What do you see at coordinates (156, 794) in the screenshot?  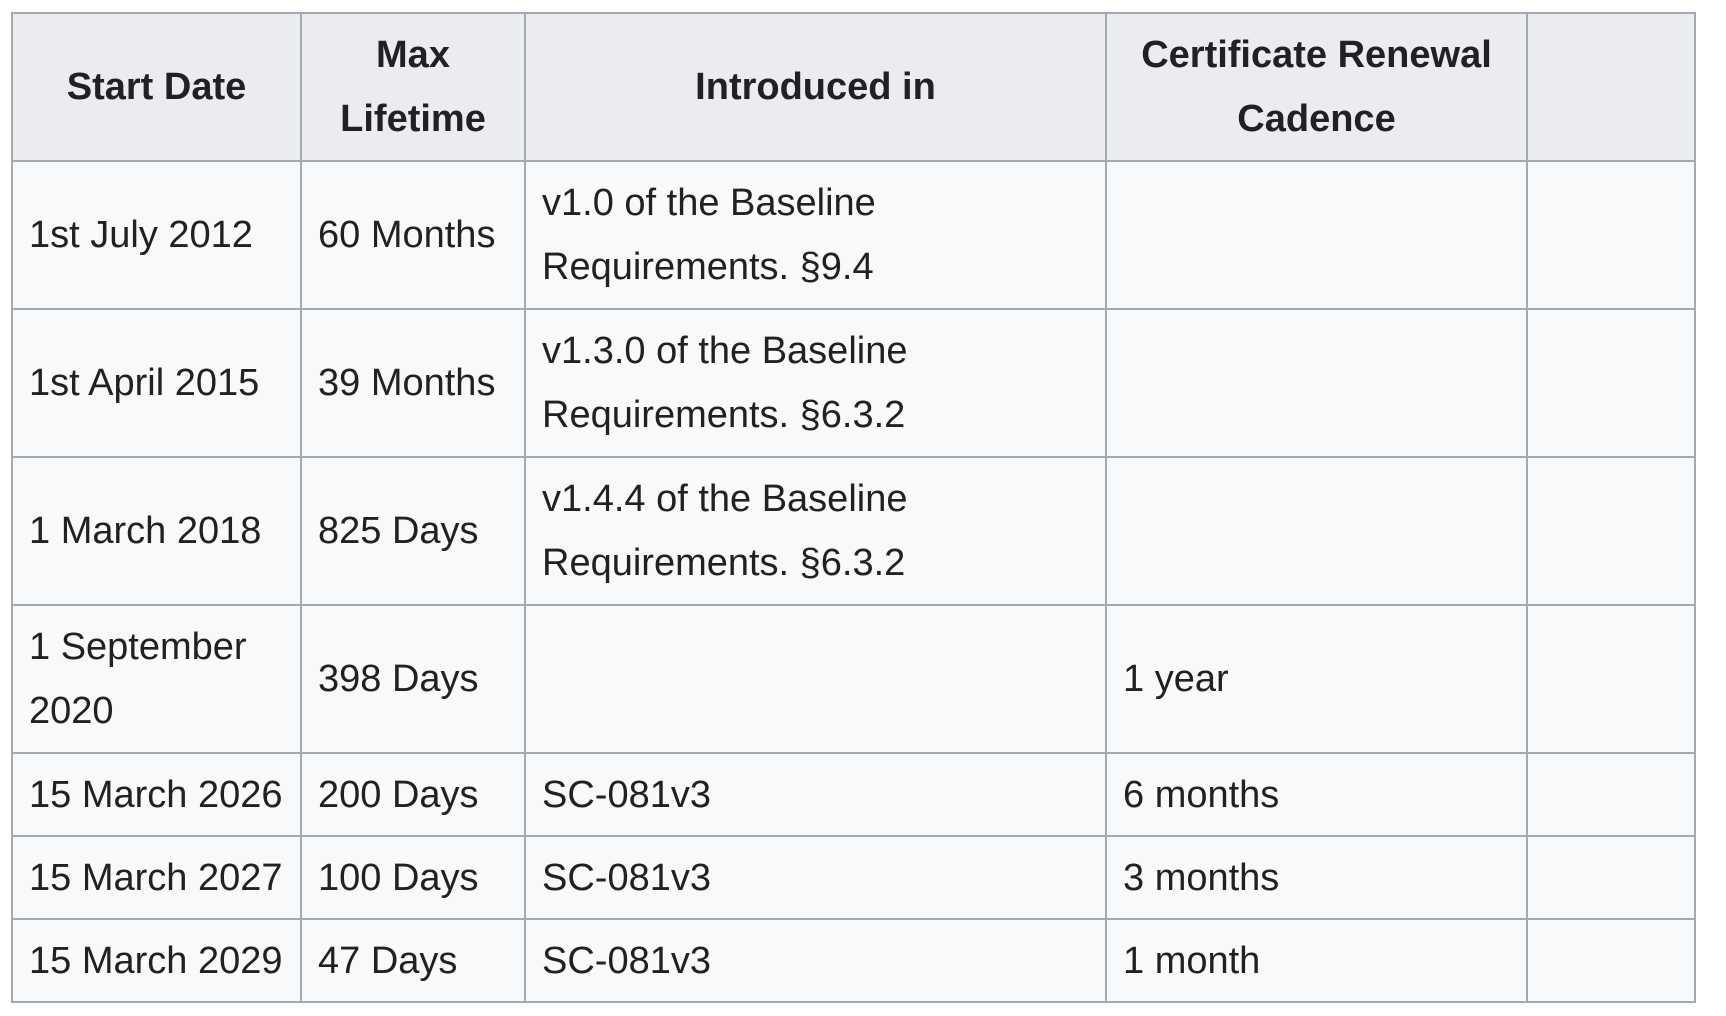 I see `cell-start-date: 15 March 2026` at bounding box center [156, 794].